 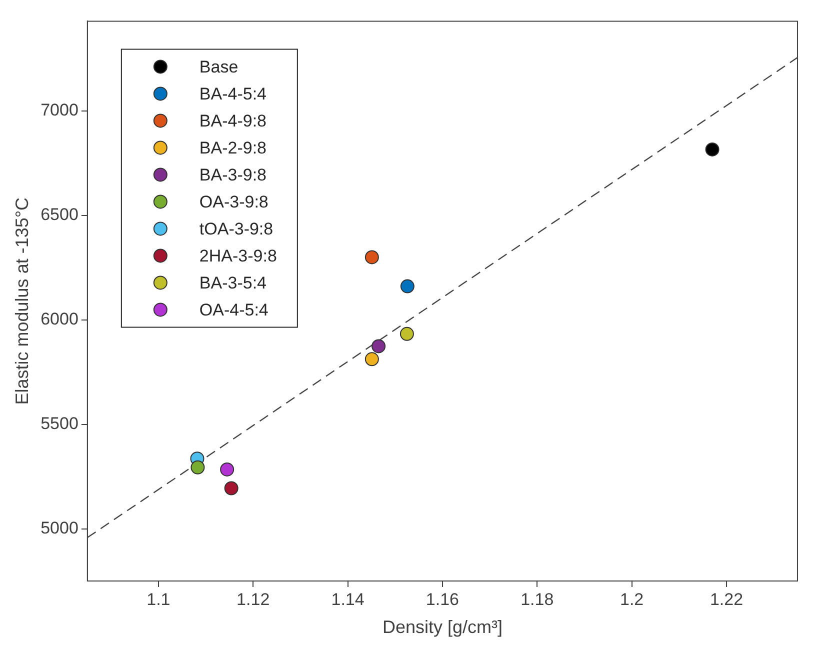 I want to click on y-tick-label: 6500, so click(x=59, y=214).